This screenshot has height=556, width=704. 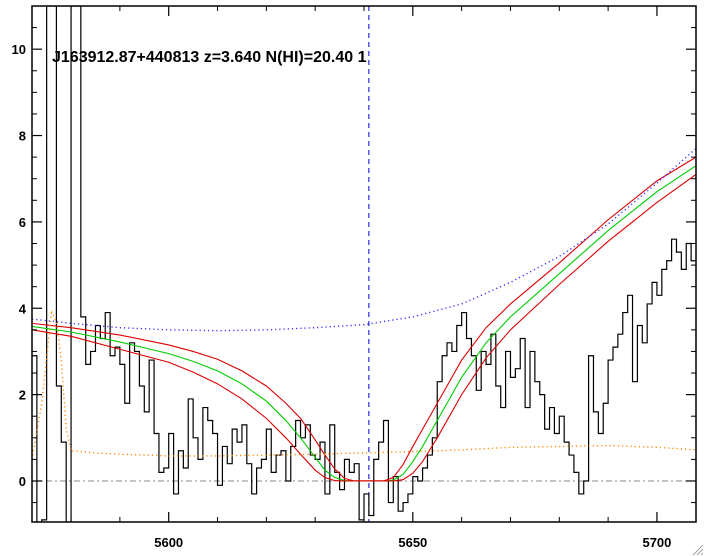 I want to click on y-tick-label: 10, so click(x=19, y=49).